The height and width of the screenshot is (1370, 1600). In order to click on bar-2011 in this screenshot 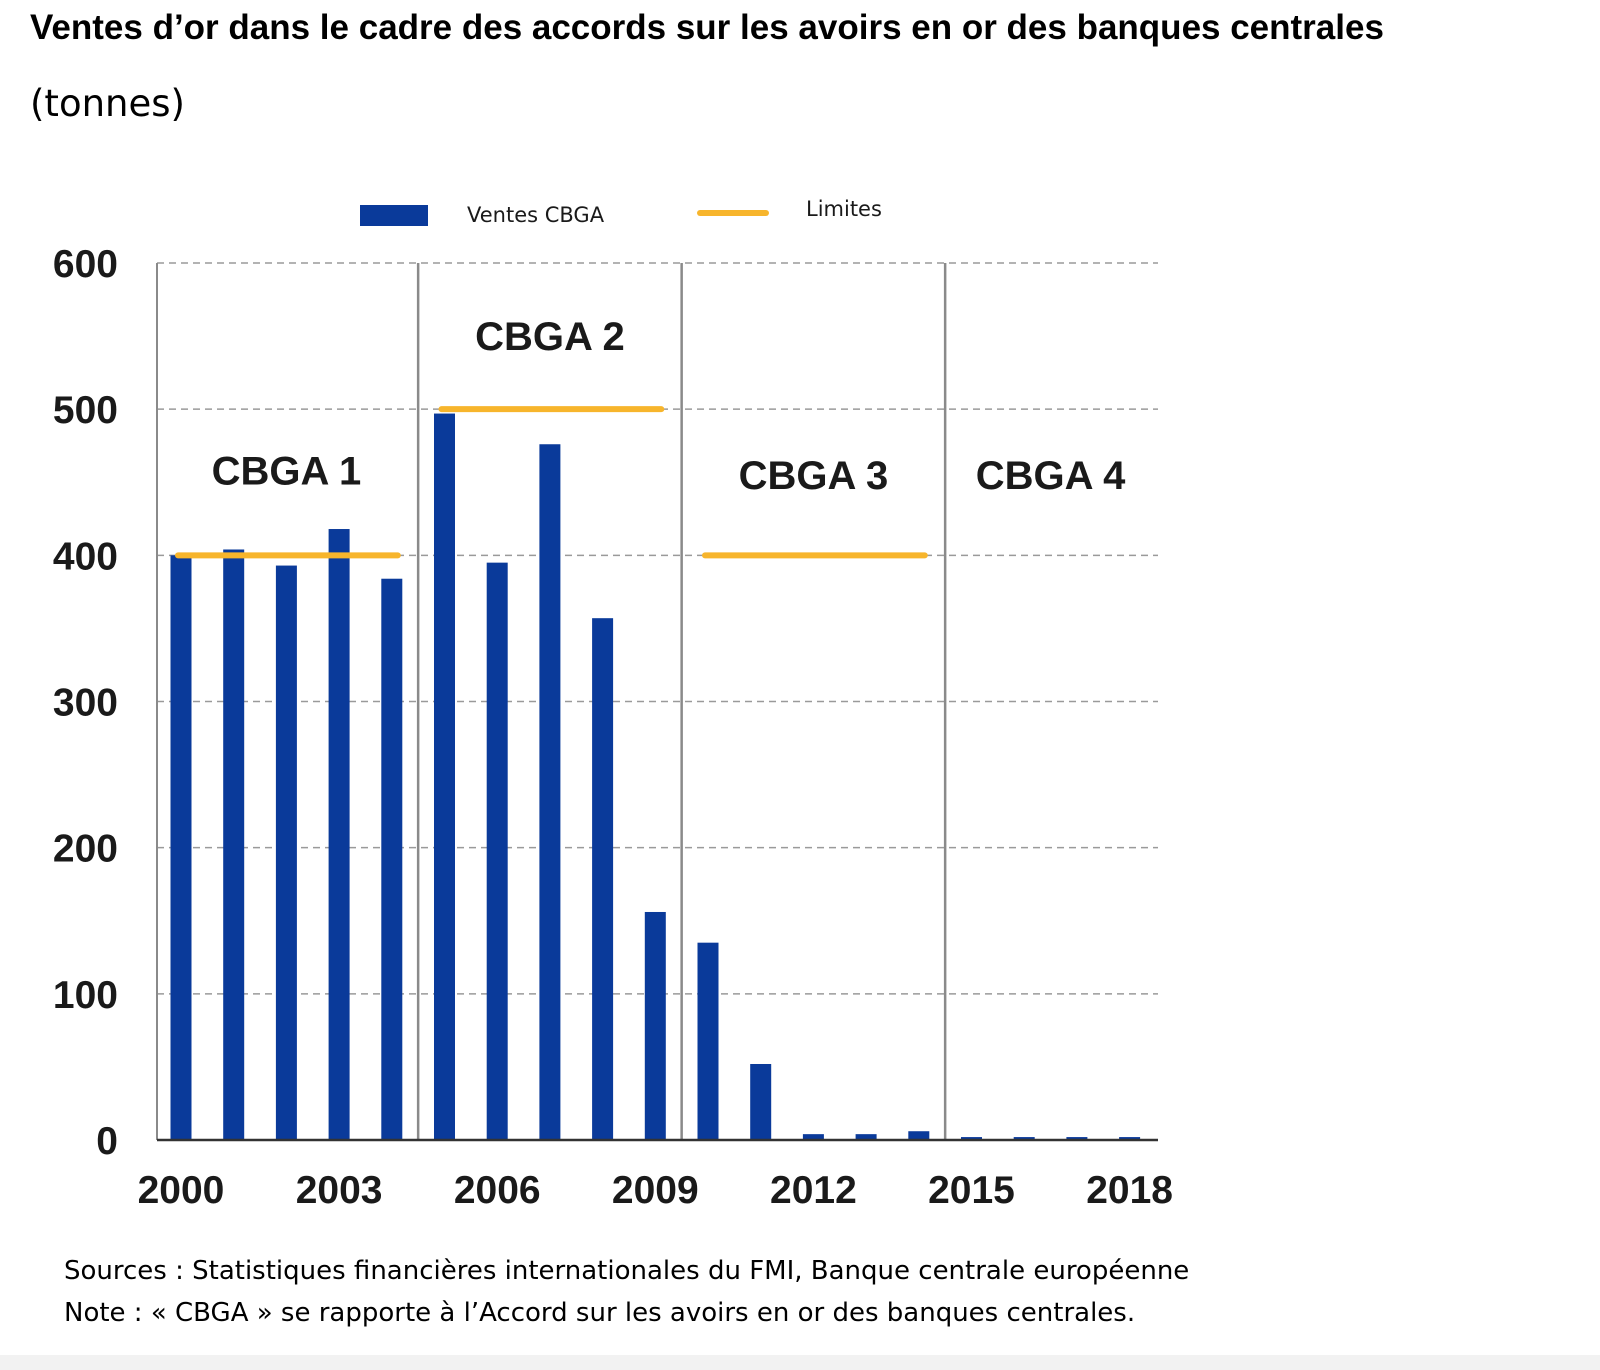, I will do `click(761, 1101)`.